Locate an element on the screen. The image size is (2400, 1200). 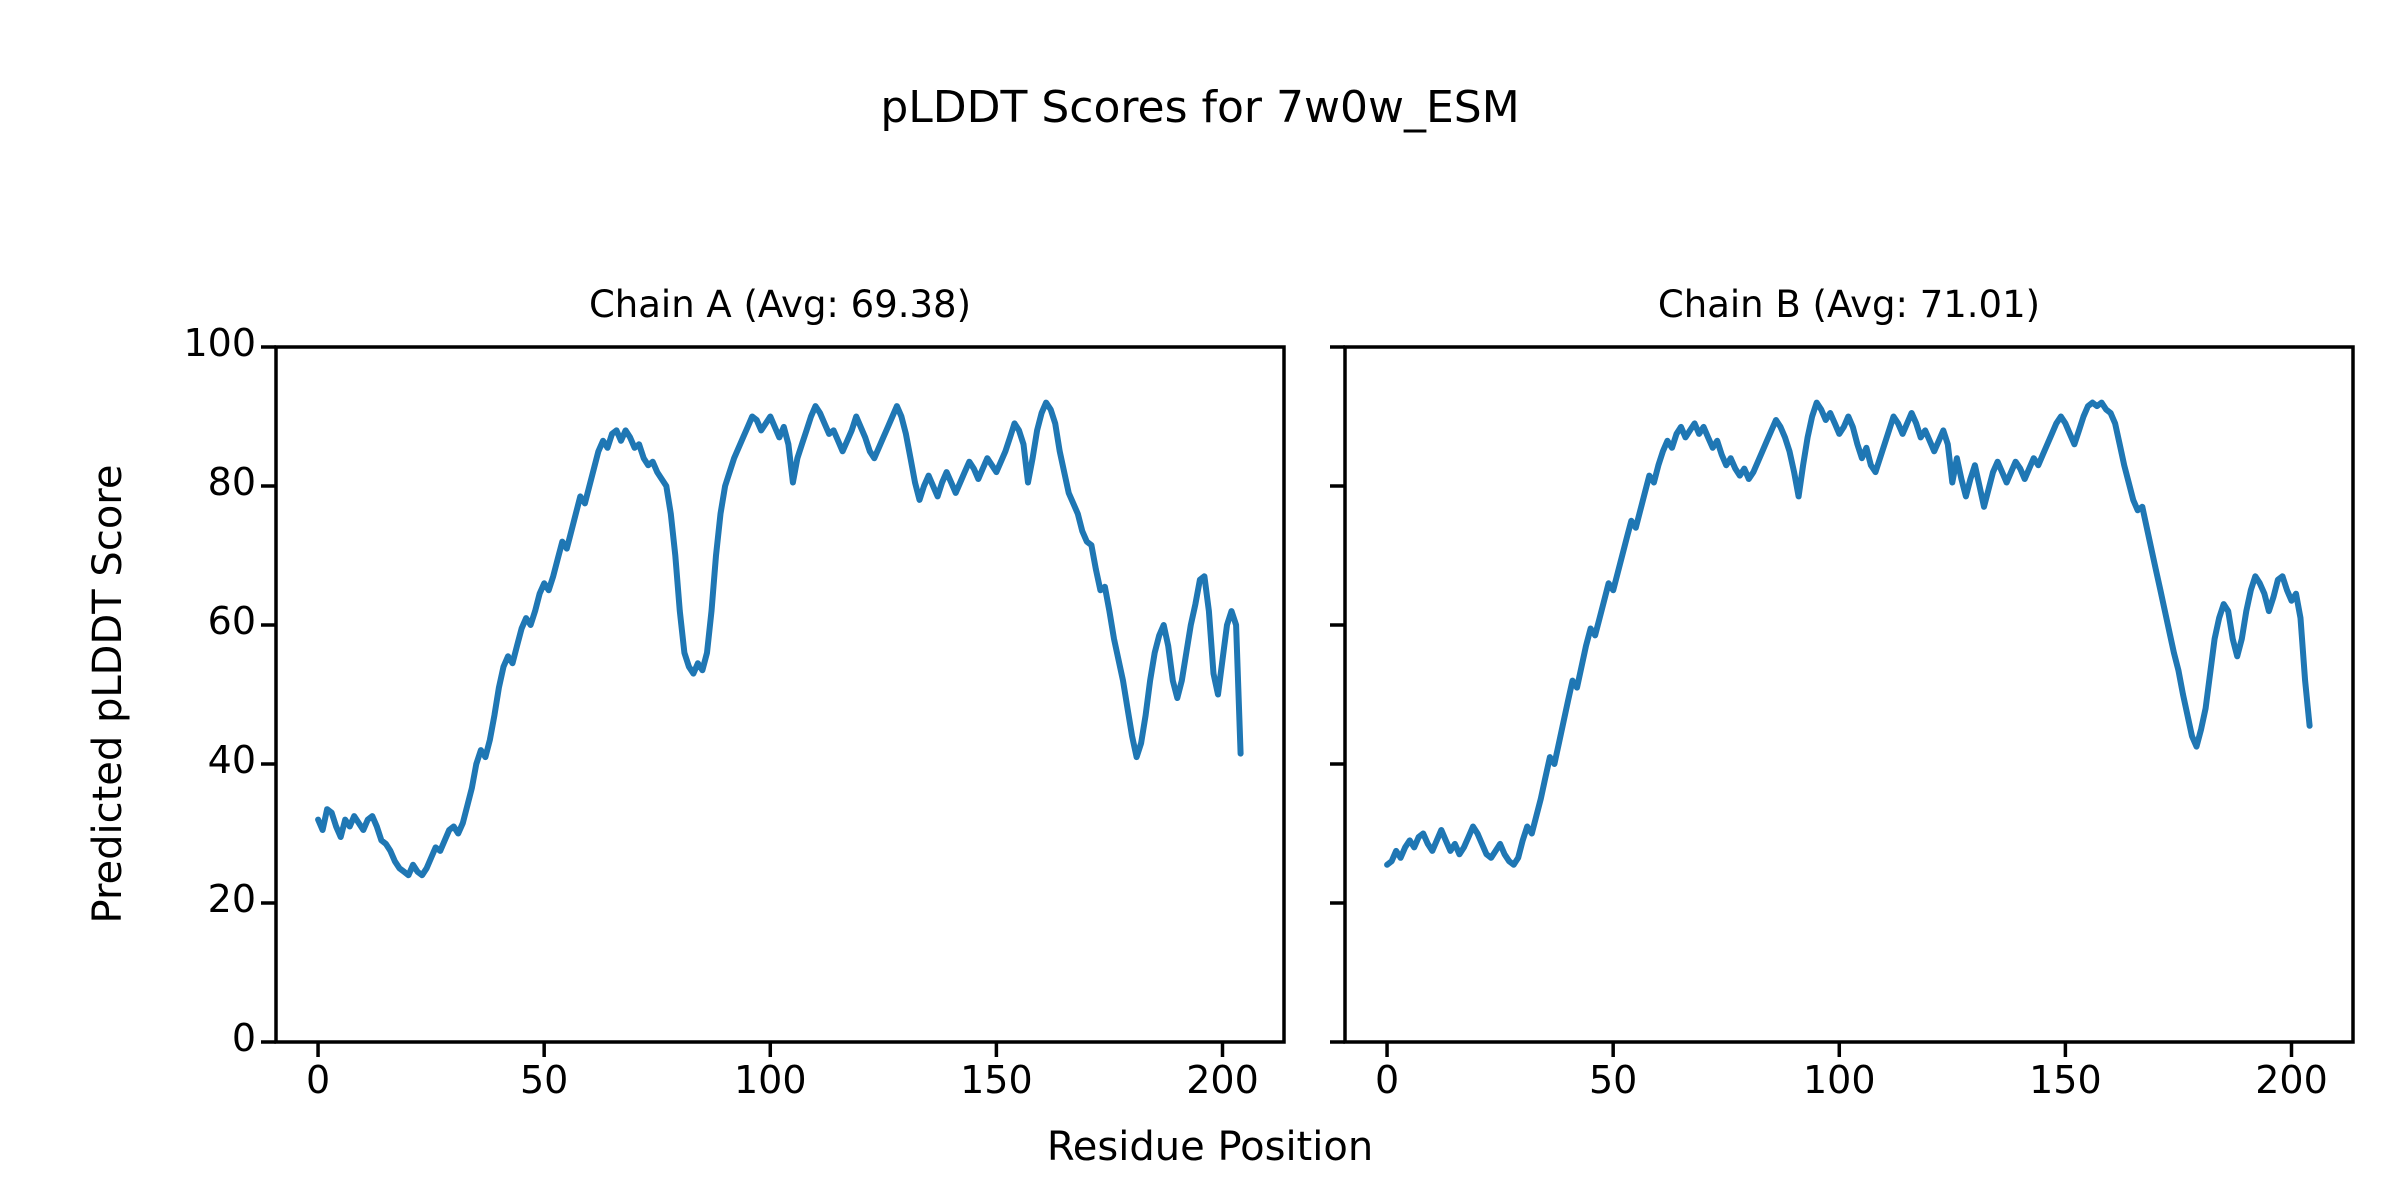
x-axis-label: Residue Position is located at coordinates (1210, 1147).